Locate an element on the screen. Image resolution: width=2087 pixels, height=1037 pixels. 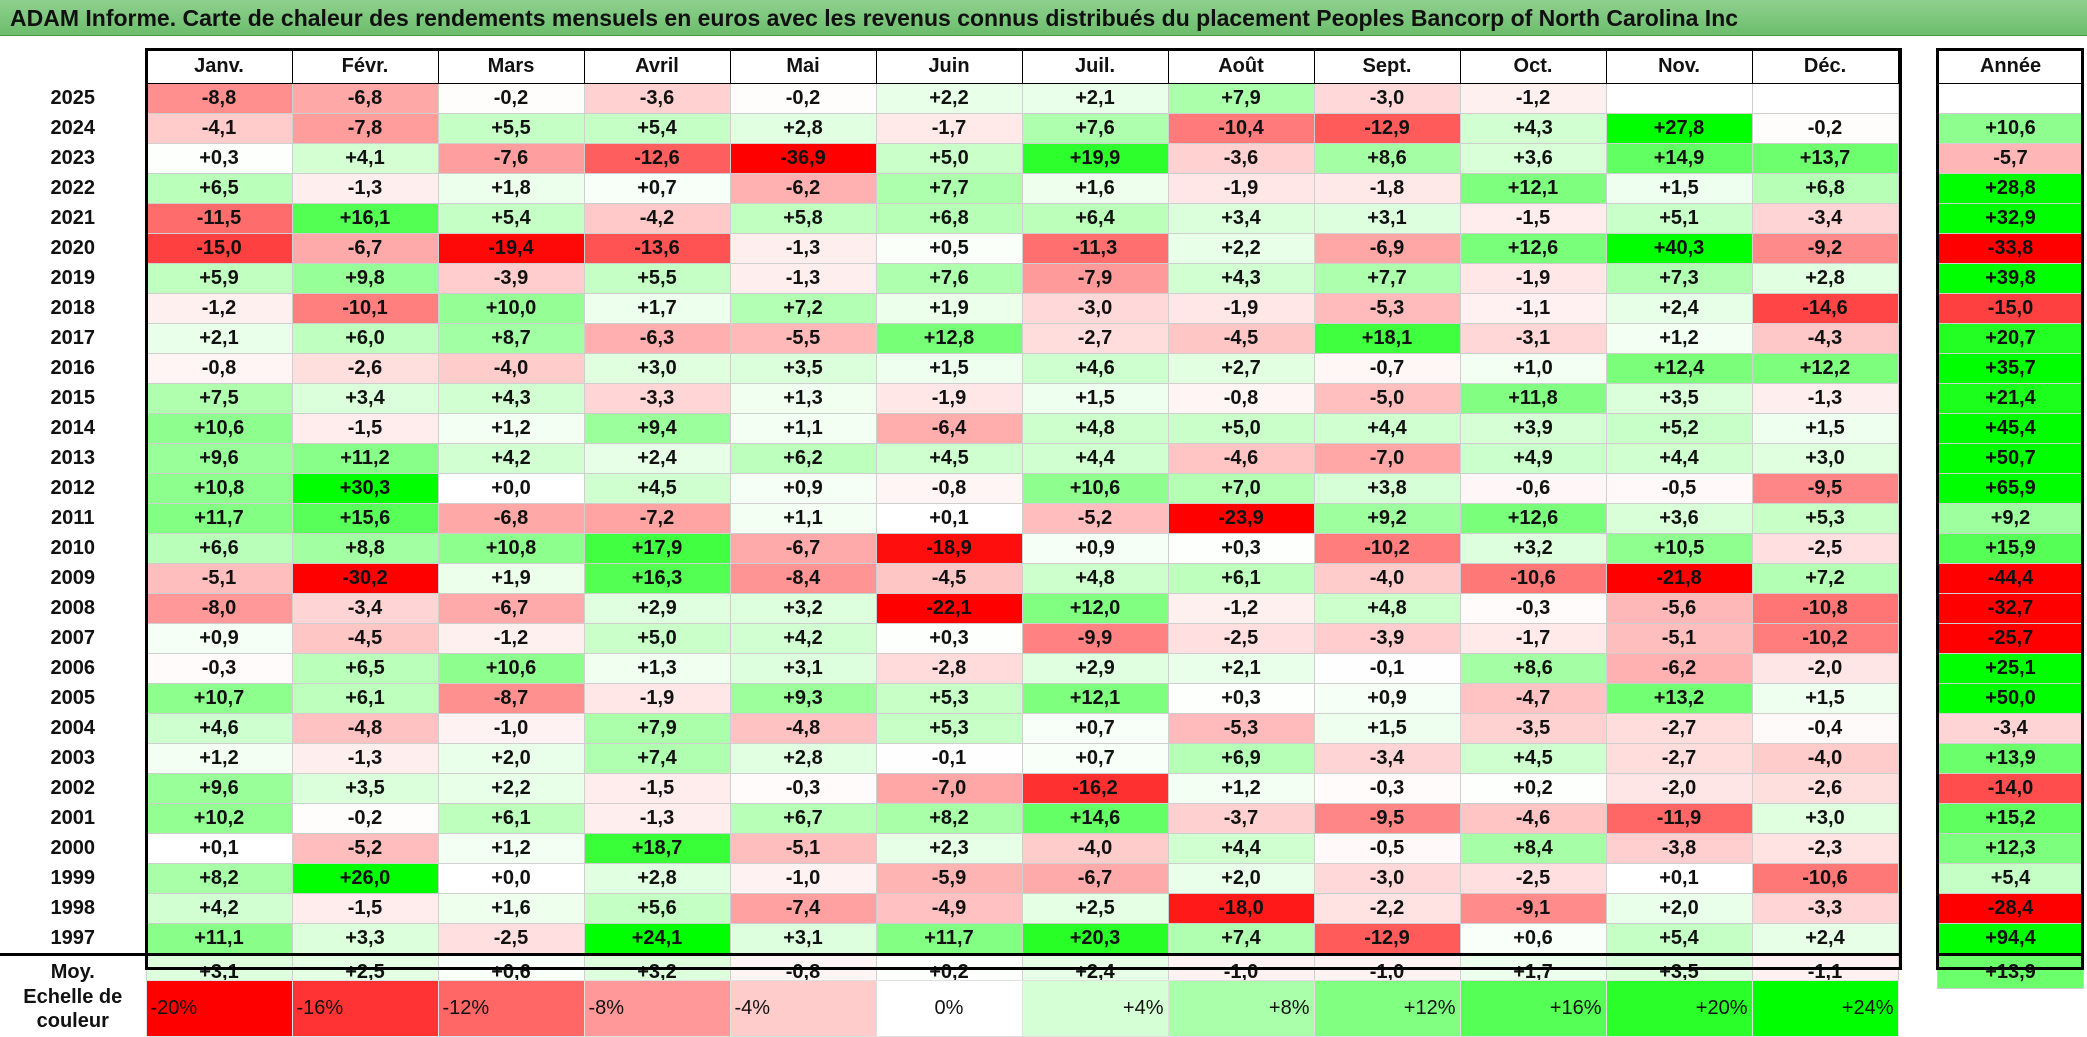
heatmap-cell: +10,5 is located at coordinates (1679, 548).